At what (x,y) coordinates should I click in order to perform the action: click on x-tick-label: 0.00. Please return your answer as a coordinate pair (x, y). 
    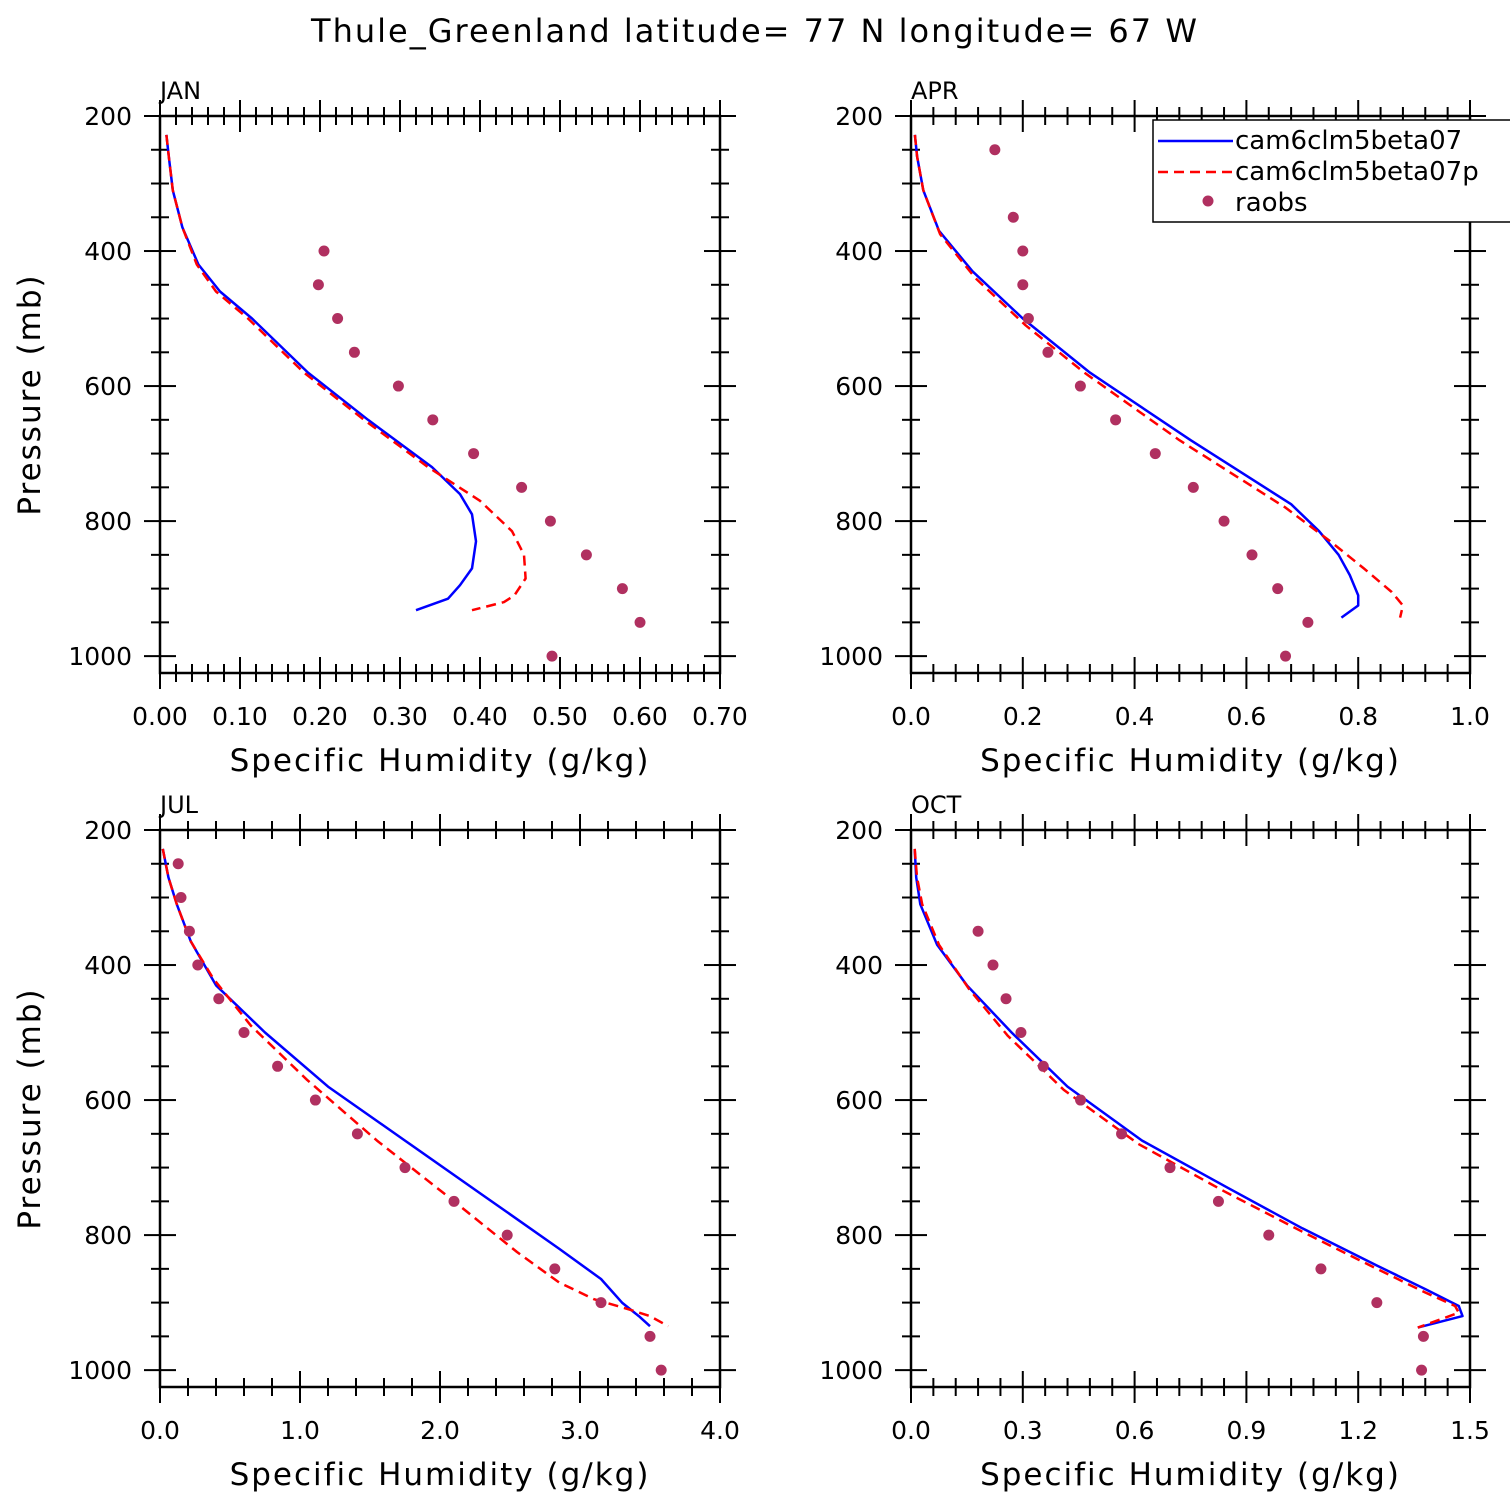
    Looking at the image, I should click on (160, 716).